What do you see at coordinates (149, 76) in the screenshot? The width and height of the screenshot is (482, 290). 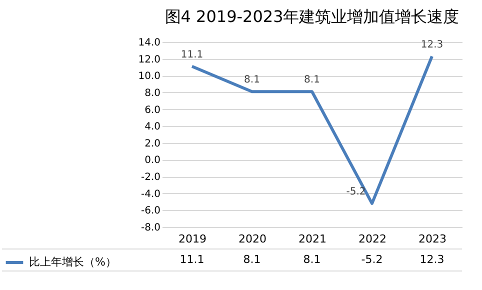 I see `y-tick-label: 10.0` at bounding box center [149, 76].